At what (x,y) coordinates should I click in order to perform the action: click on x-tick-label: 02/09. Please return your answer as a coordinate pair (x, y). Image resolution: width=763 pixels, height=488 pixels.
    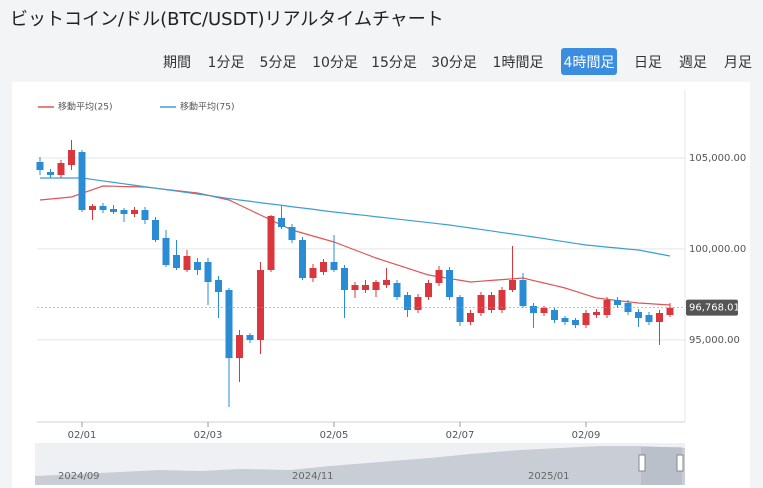
    Looking at the image, I should click on (586, 435).